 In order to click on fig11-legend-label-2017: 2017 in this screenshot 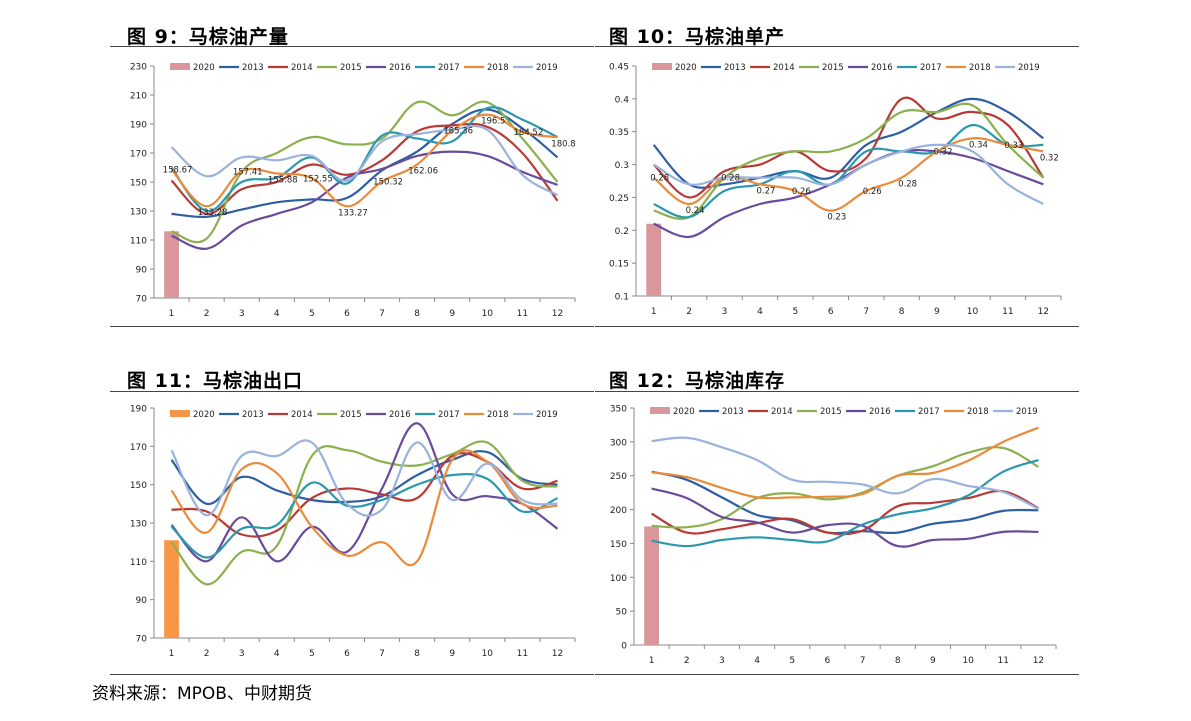, I will do `click(449, 415)`.